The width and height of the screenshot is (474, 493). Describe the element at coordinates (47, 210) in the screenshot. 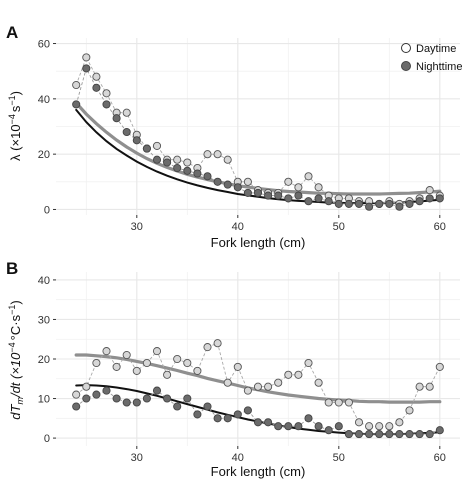

I see `panel-a-y-tick-label: 0` at that location.